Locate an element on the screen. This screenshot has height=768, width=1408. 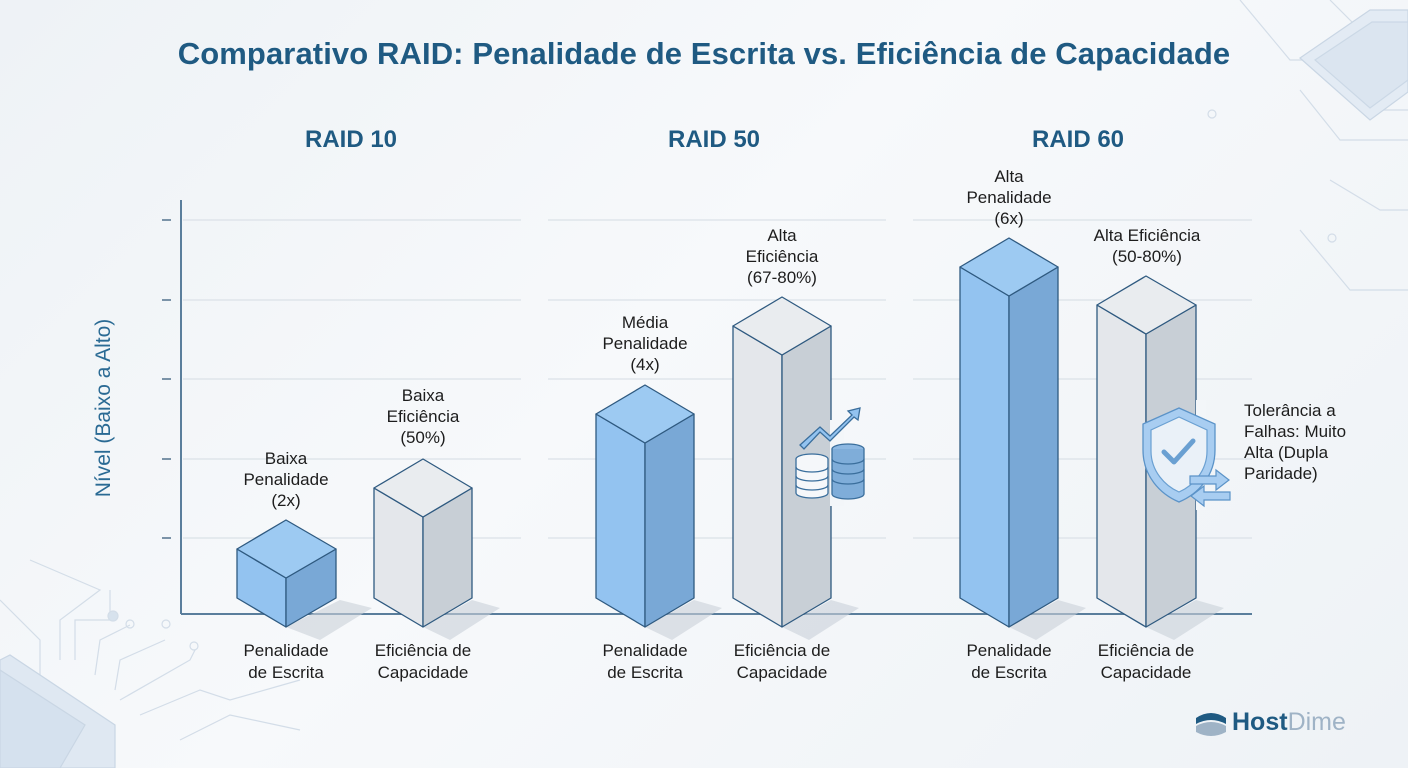
category-label-raid10-penalty: Penalidade de Escrita is located at coordinates (286, 662).